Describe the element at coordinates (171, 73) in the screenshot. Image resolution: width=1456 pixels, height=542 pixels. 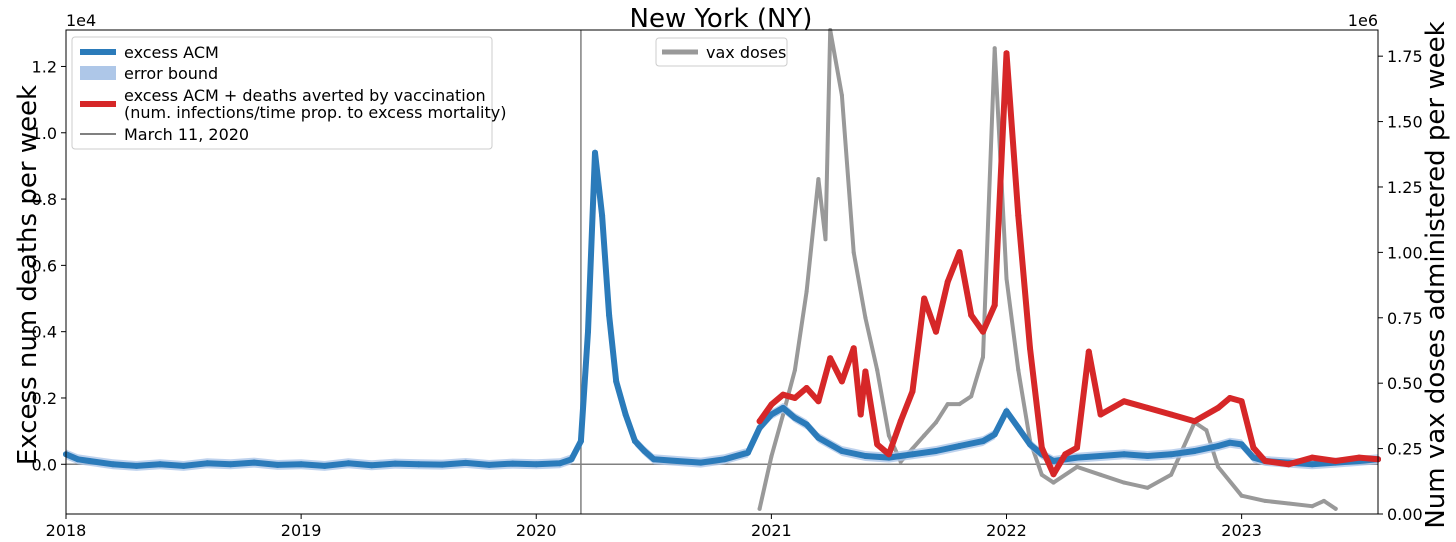
I see `legend-label-error-bound: error bound` at that location.